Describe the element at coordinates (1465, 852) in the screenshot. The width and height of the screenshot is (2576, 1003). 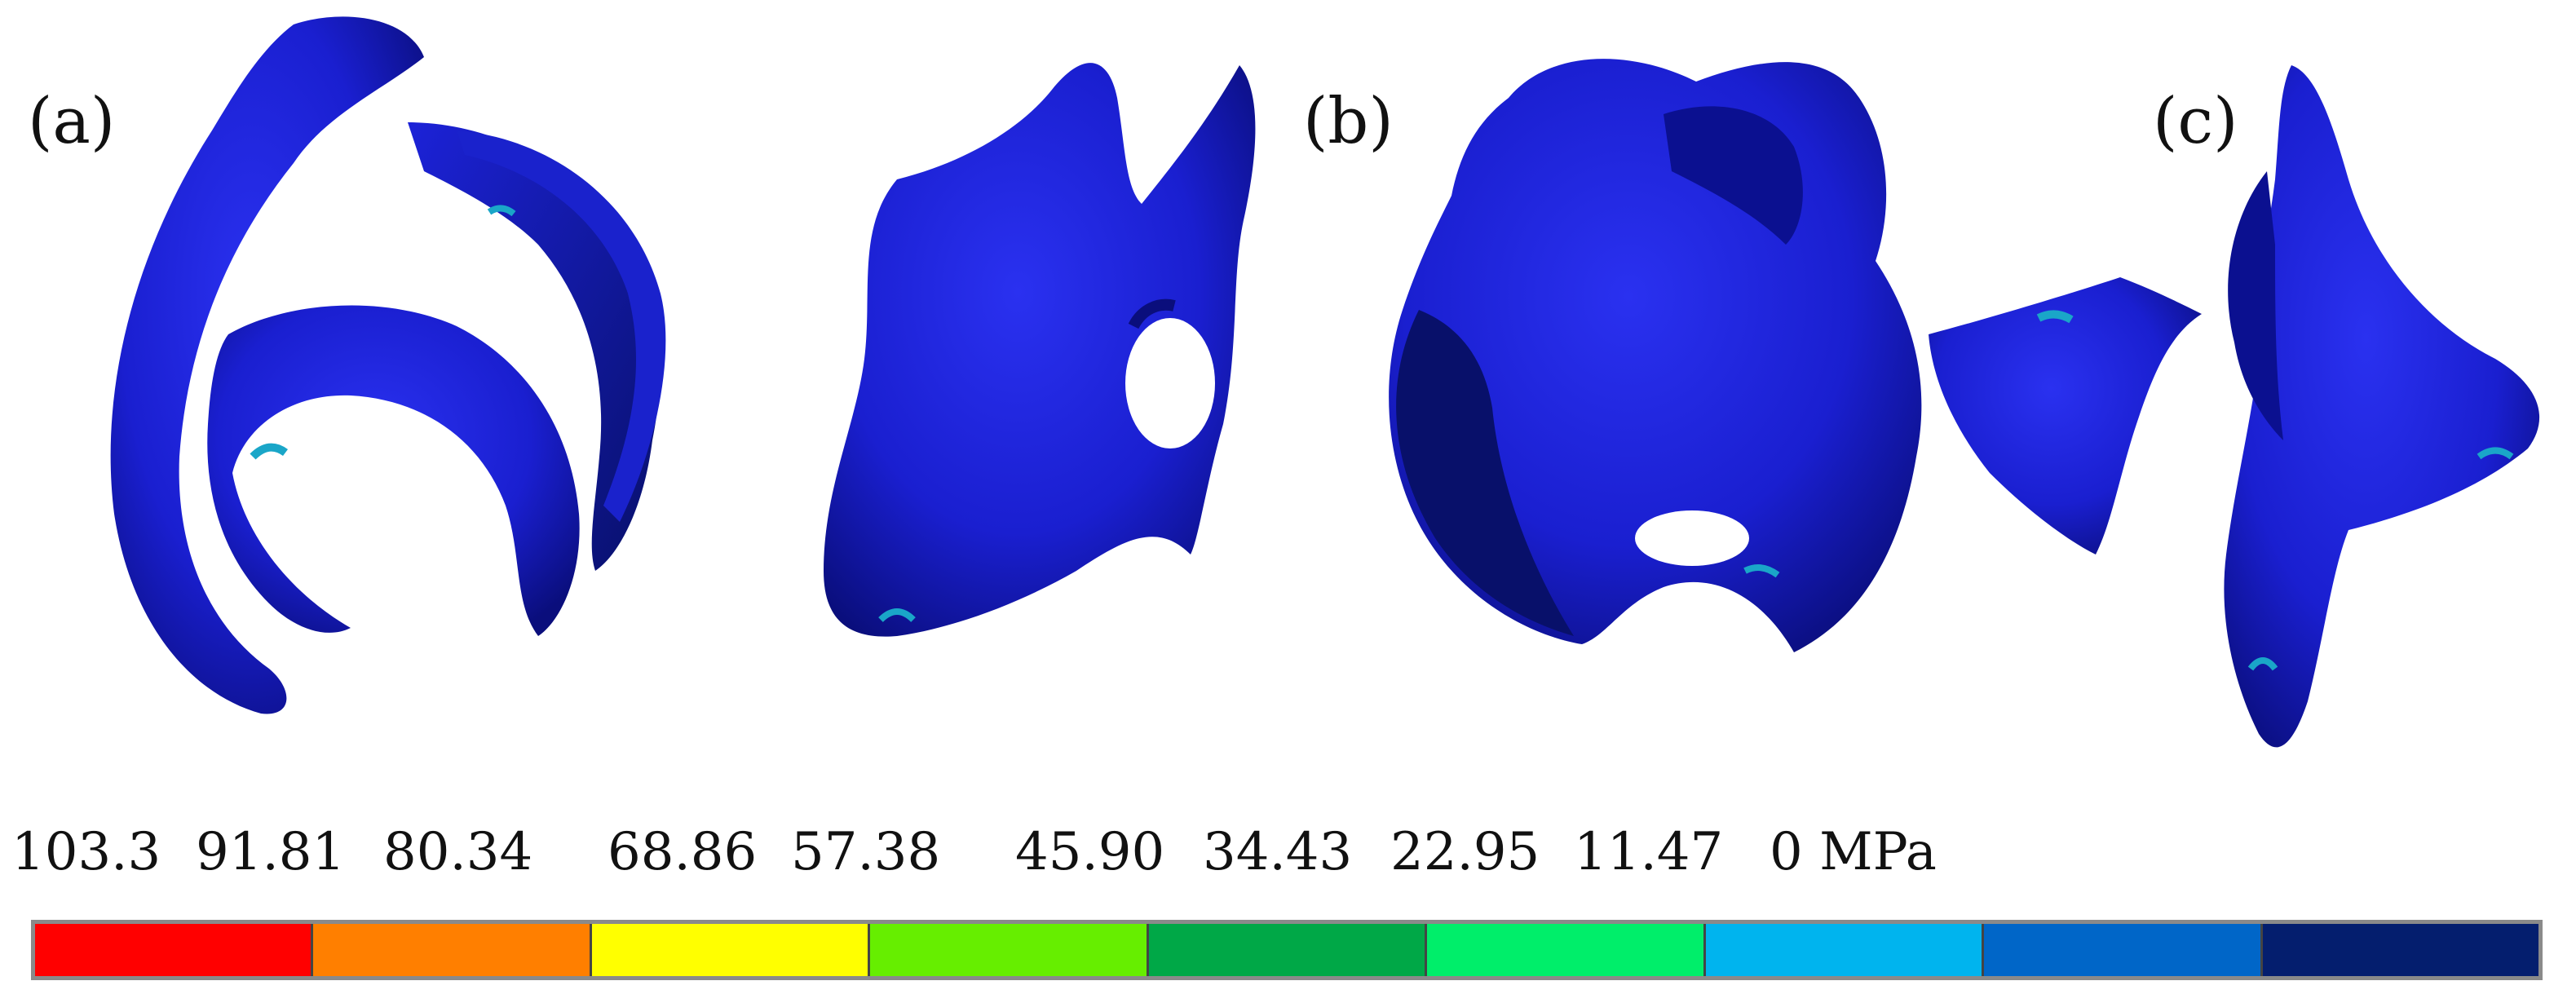
I see `tick-label: 22.95` at that location.